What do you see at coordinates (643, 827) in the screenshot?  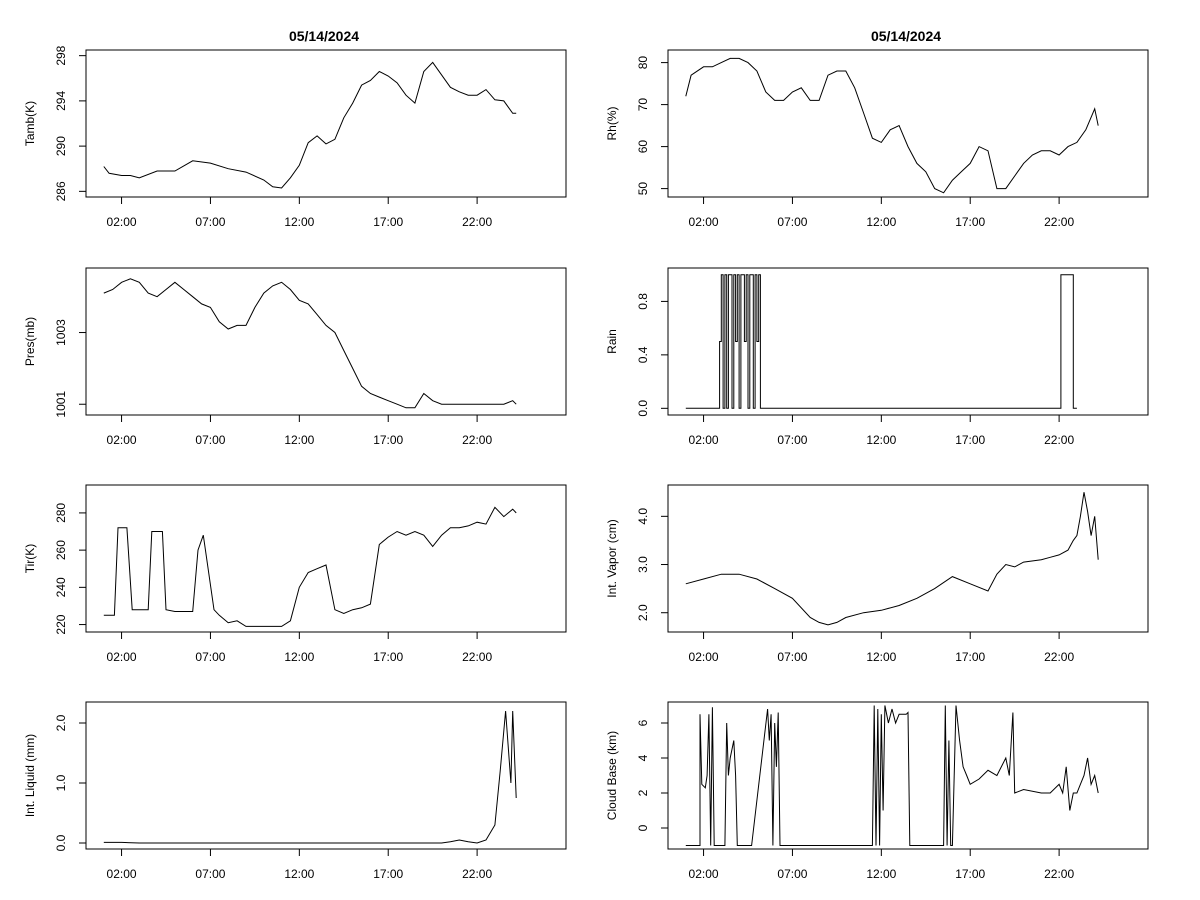 I see `y-tick-label: 0` at bounding box center [643, 827].